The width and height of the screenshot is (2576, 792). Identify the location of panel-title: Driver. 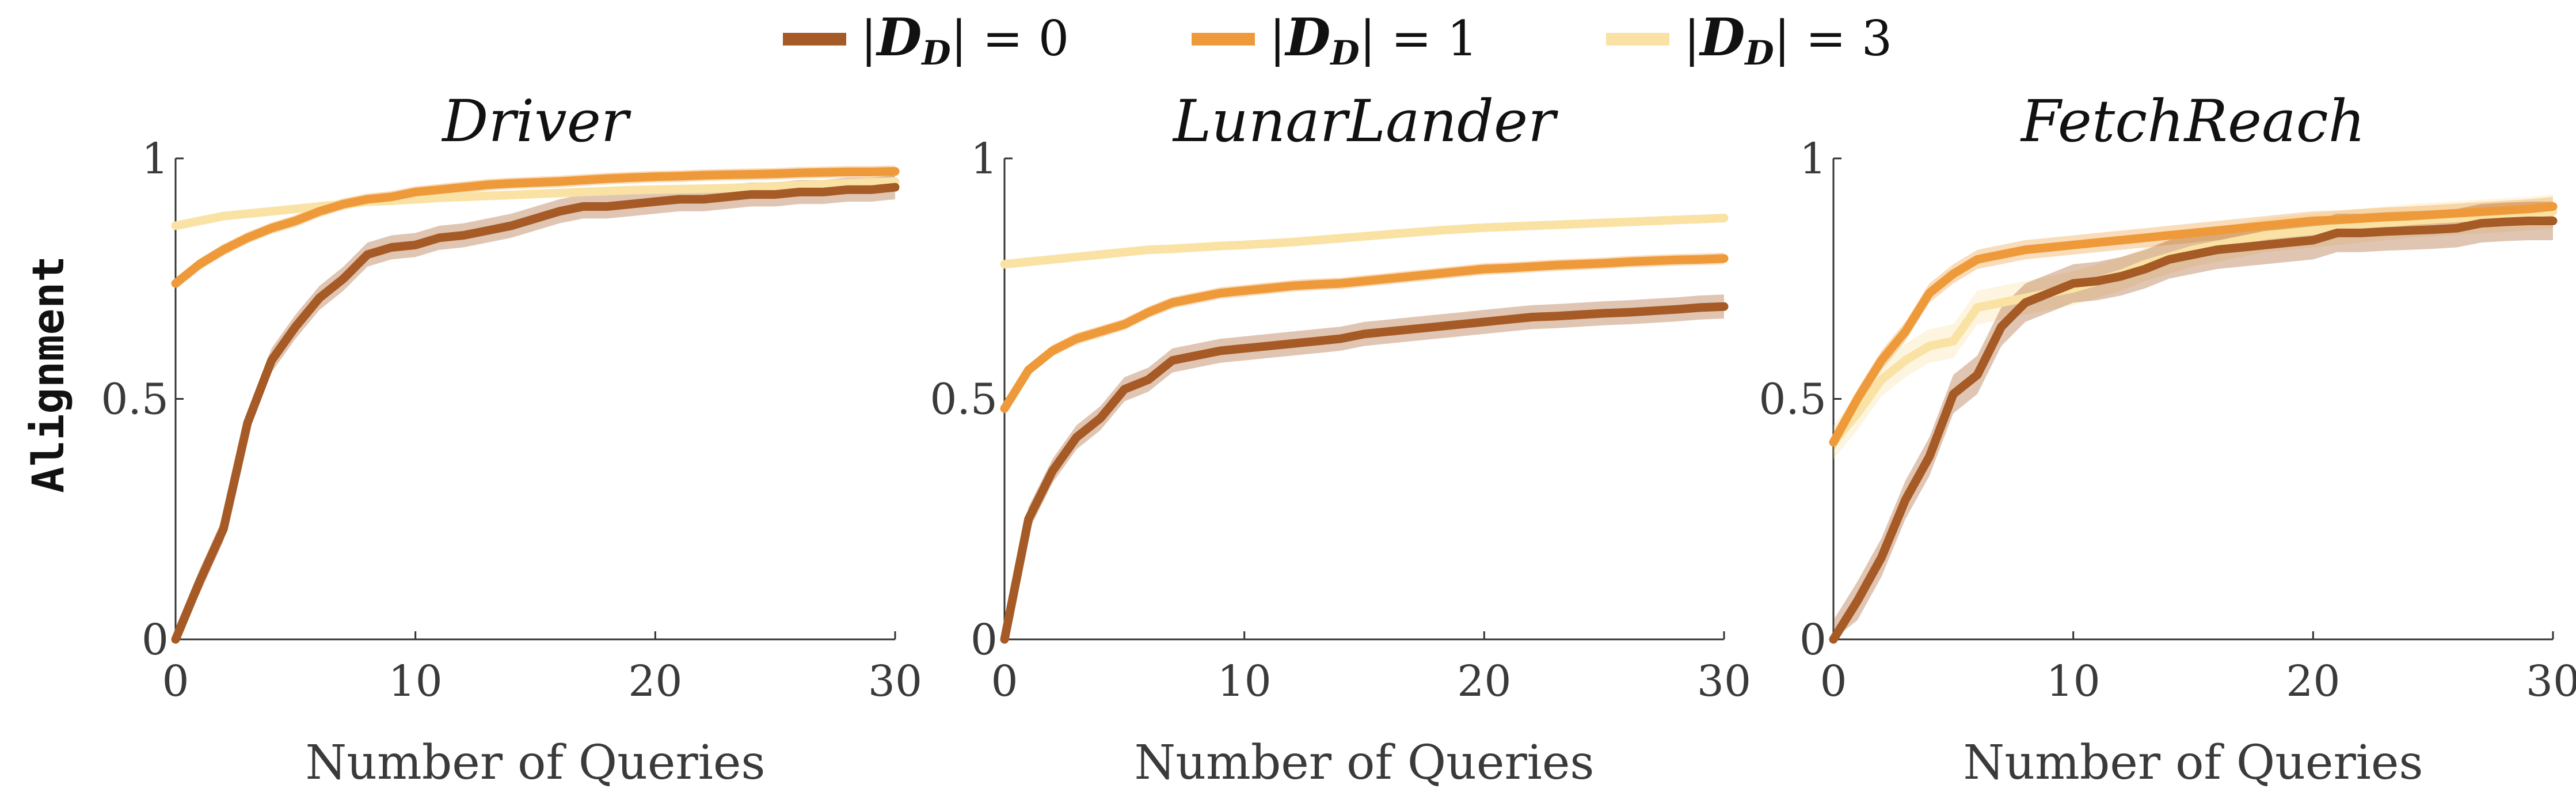
(536, 121).